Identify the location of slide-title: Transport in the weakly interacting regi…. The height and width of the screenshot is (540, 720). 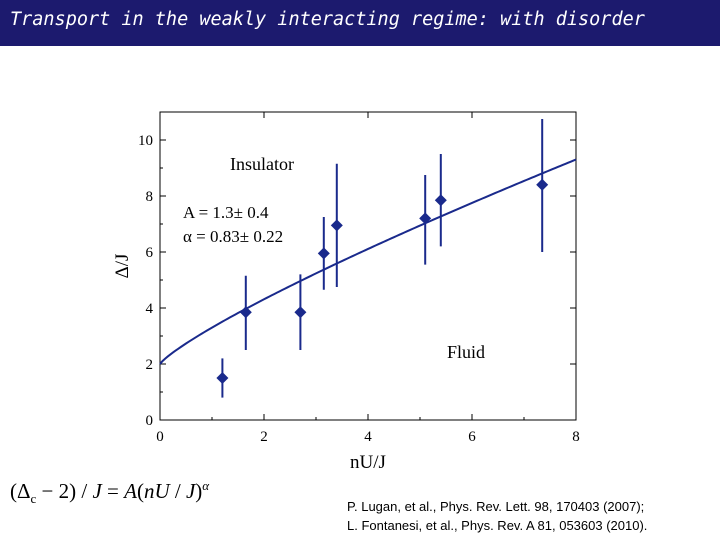
(327, 19).